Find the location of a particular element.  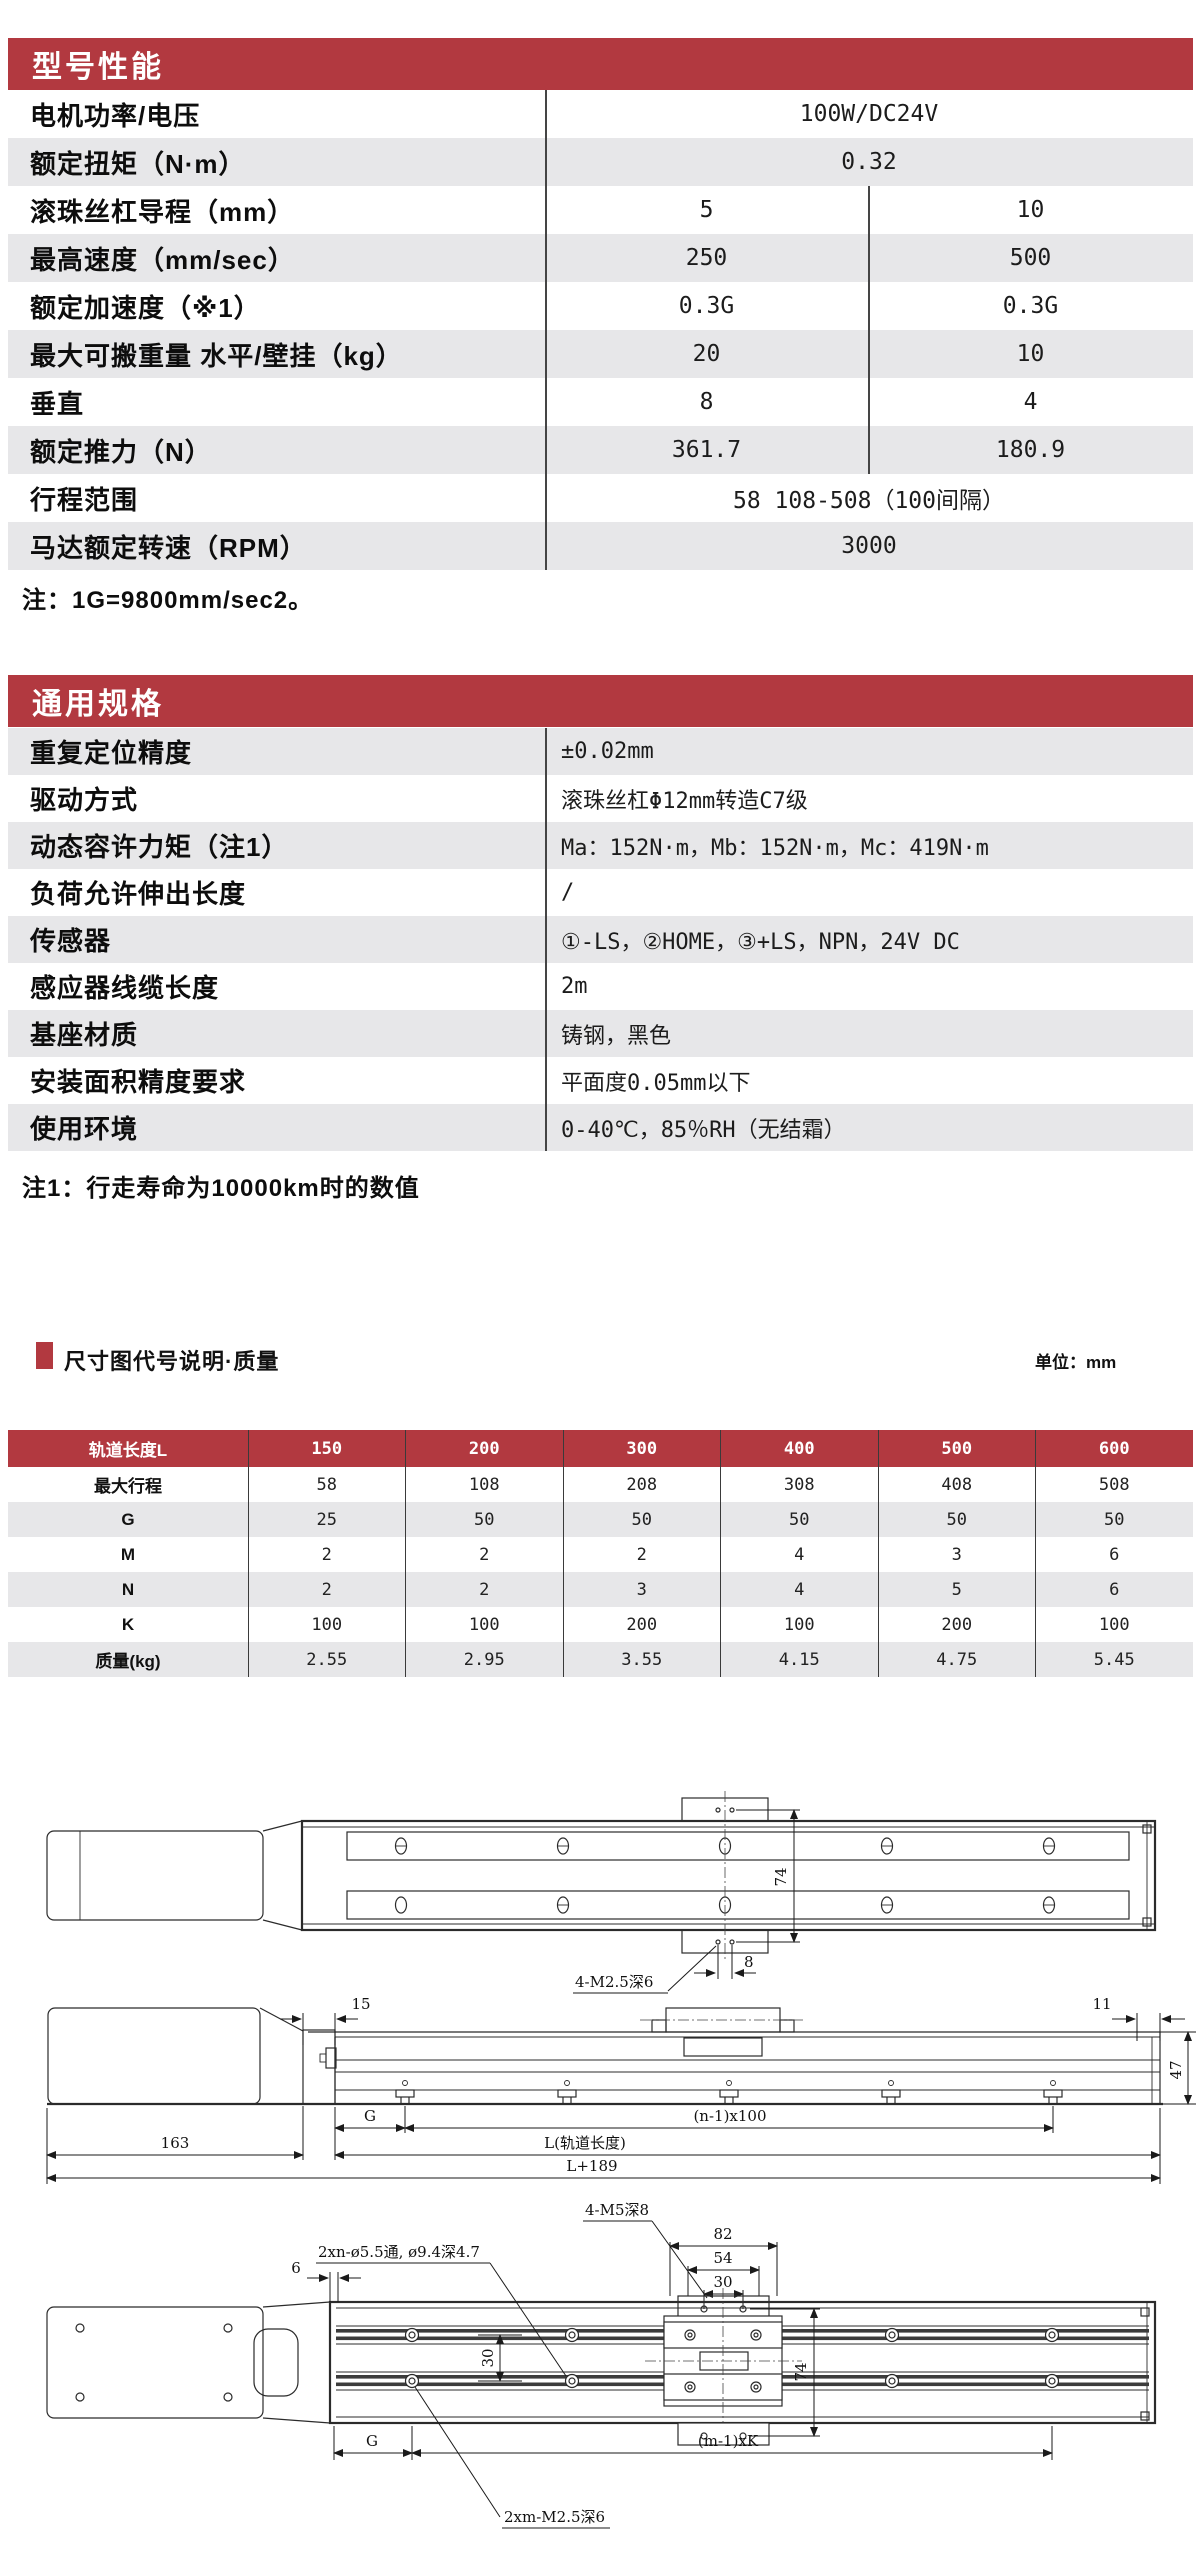

dim-g-label: G is located at coordinates (372, 2441).